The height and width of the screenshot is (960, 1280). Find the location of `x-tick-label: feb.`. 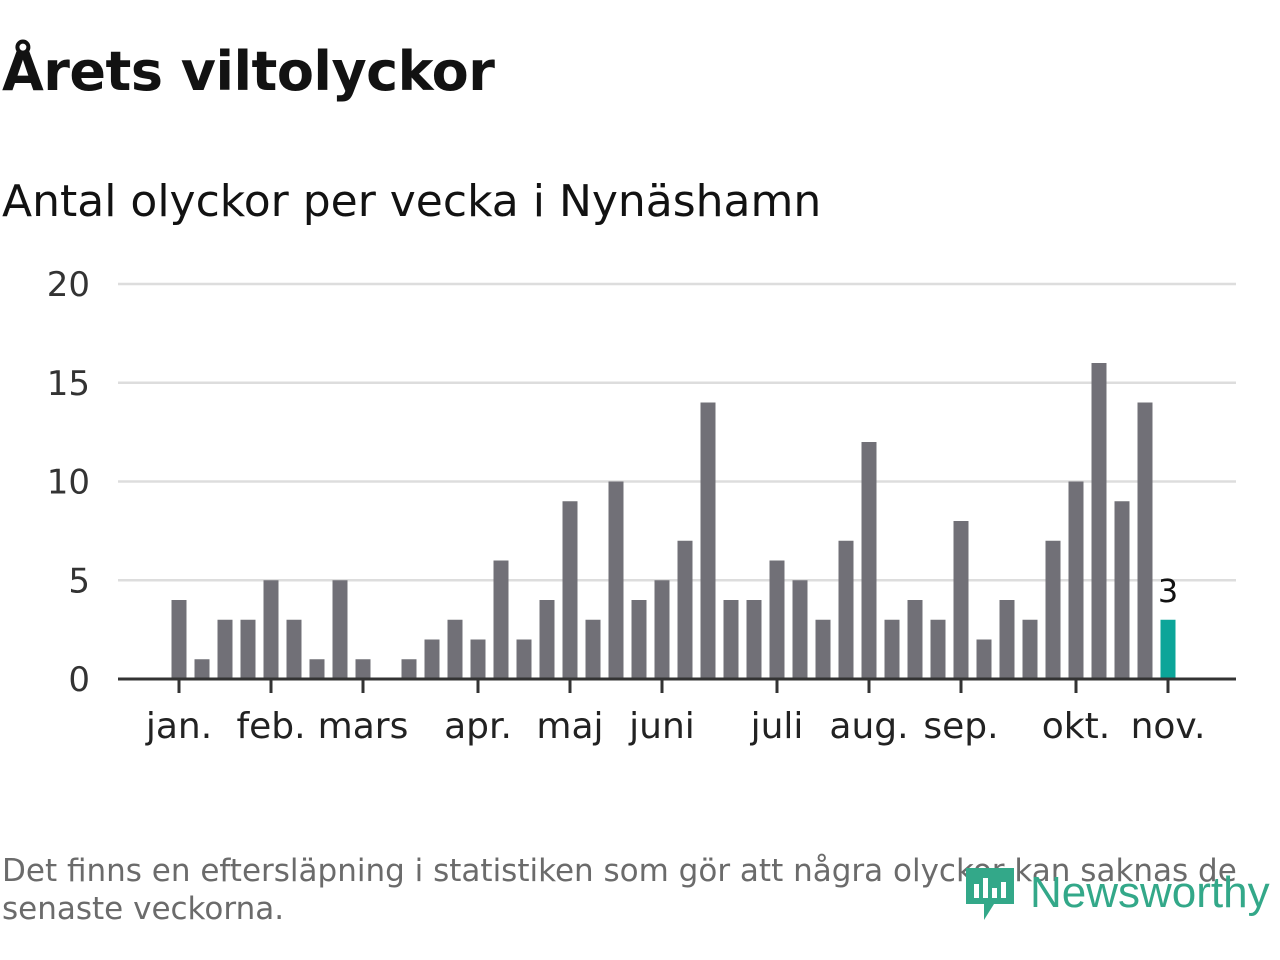

x-tick-label: feb. is located at coordinates (270, 726).